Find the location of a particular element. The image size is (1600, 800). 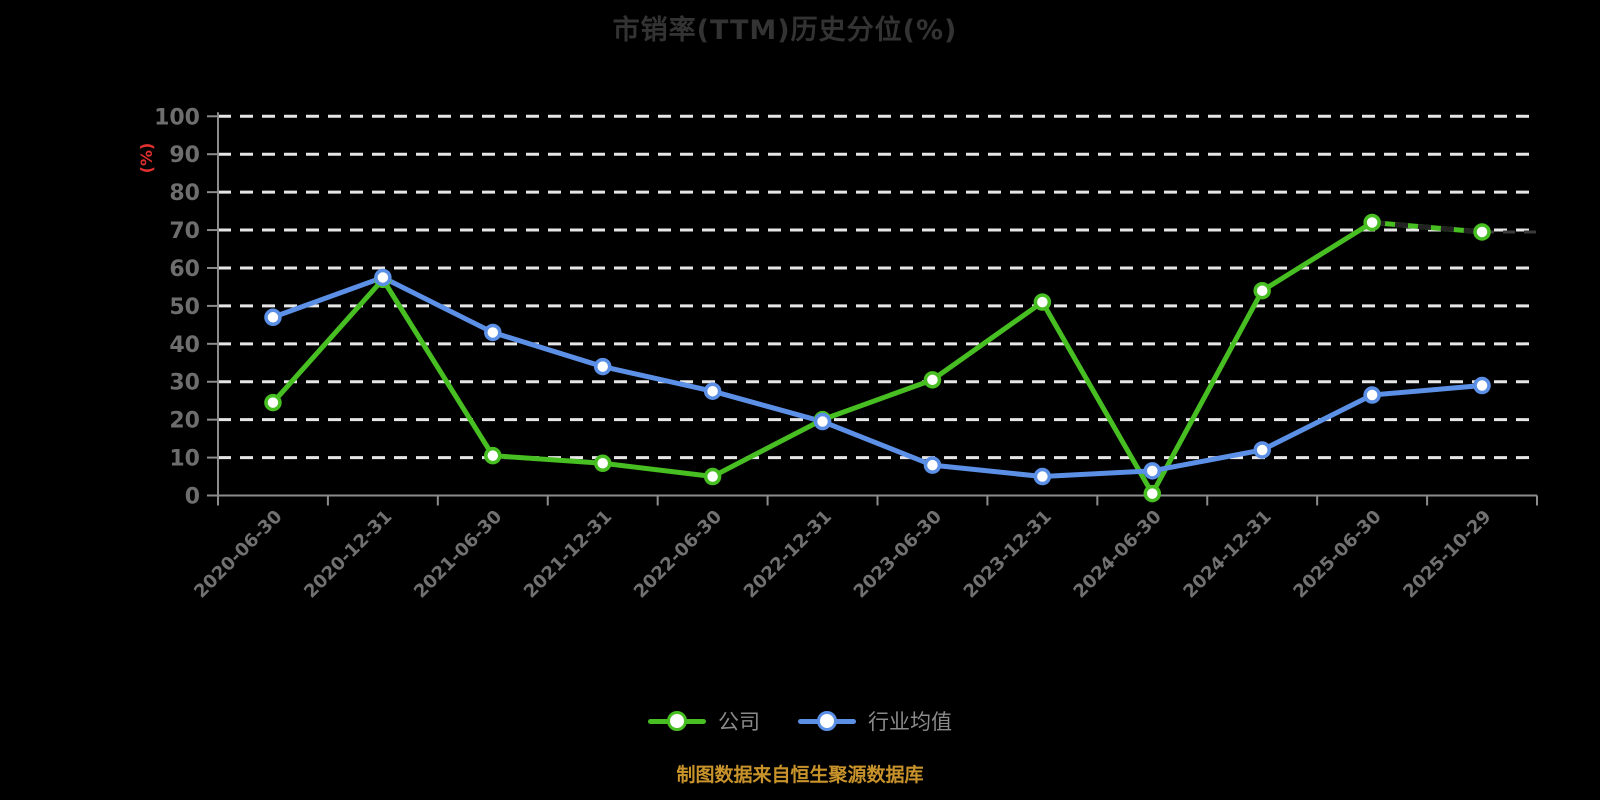

y-tick-label: 80 is located at coordinates (184, 193).